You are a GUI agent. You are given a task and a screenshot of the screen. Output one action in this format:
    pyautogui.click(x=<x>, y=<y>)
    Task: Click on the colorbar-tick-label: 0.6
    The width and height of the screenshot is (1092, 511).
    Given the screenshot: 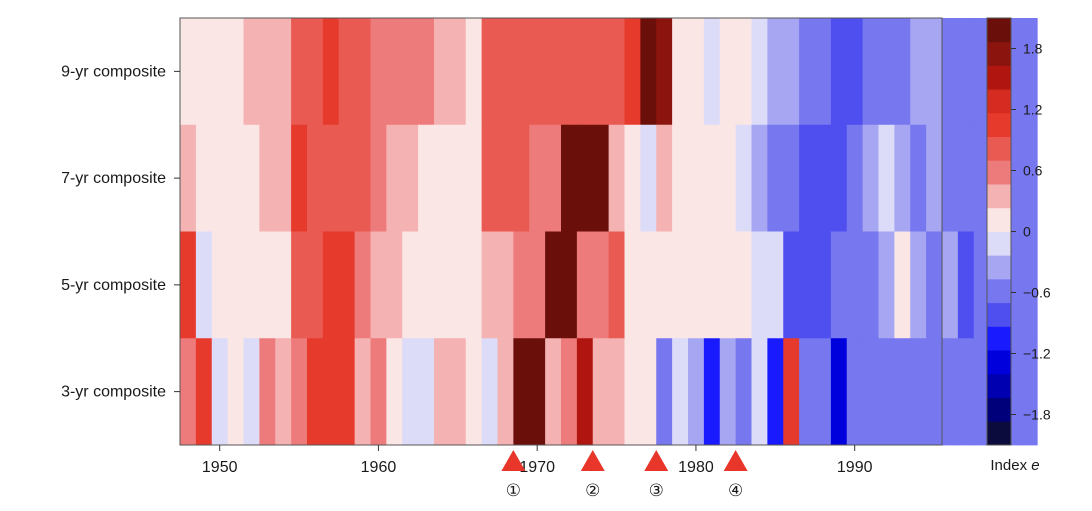 What is the action you would take?
    pyautogui.click(x=1033, y=171)
    